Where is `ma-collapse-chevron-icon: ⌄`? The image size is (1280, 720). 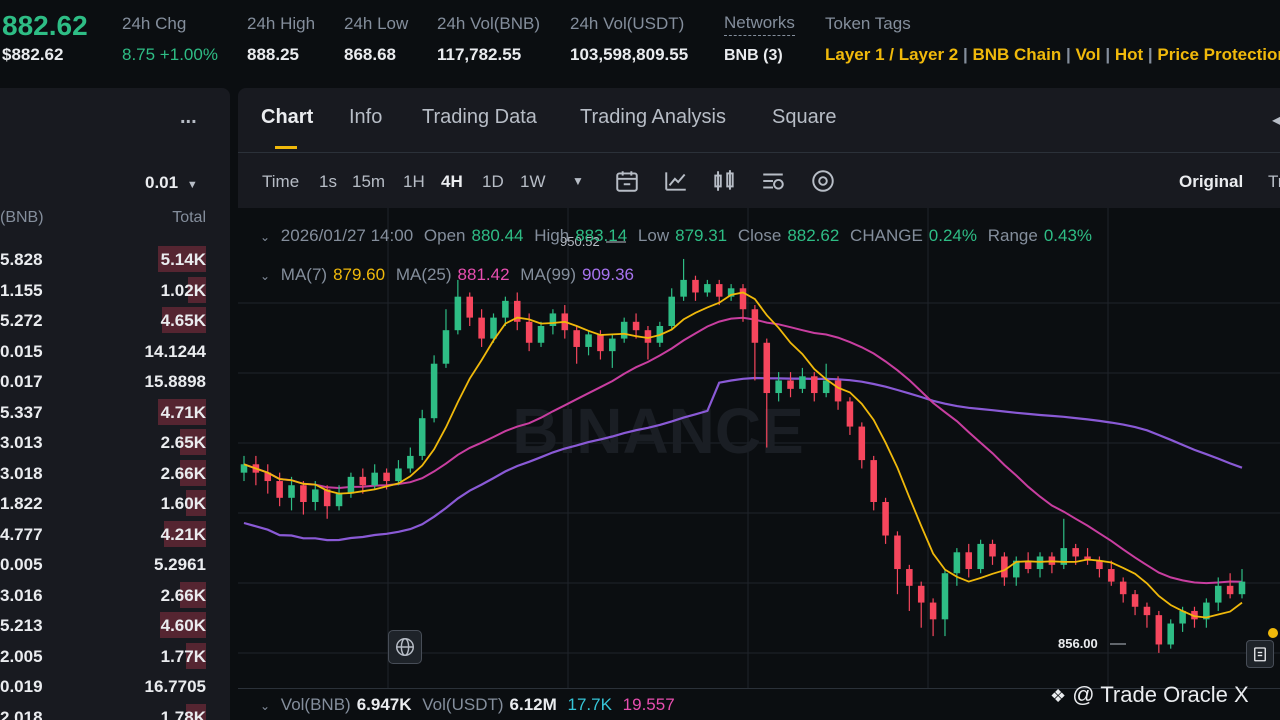 ma-collapse-chevron-icon: ⌄ is located at coordinates (265, 276).